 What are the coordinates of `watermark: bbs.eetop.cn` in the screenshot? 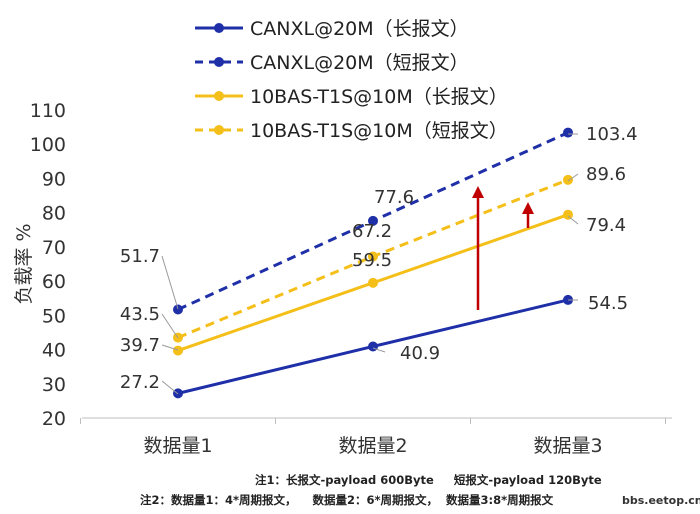 It's located at (661, 500).